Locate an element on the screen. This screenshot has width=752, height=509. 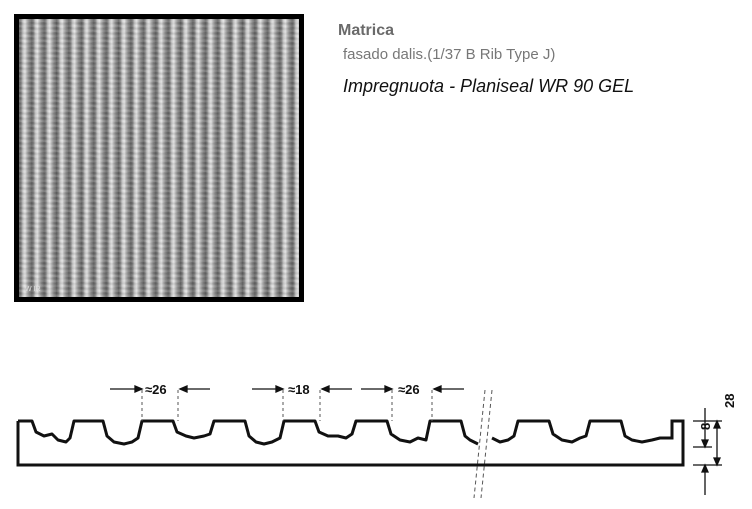
profile-outline is located at coordinates (350, 443).